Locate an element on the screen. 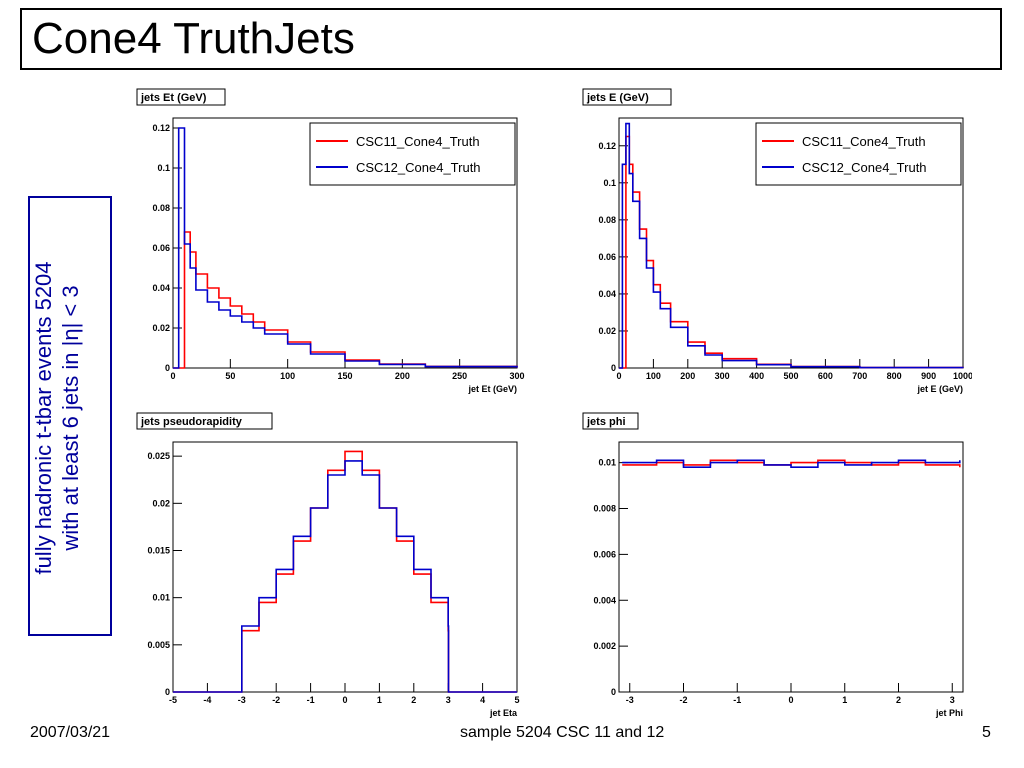  plot-title: jets Et (GeV) is located at coordinates (173, 98).